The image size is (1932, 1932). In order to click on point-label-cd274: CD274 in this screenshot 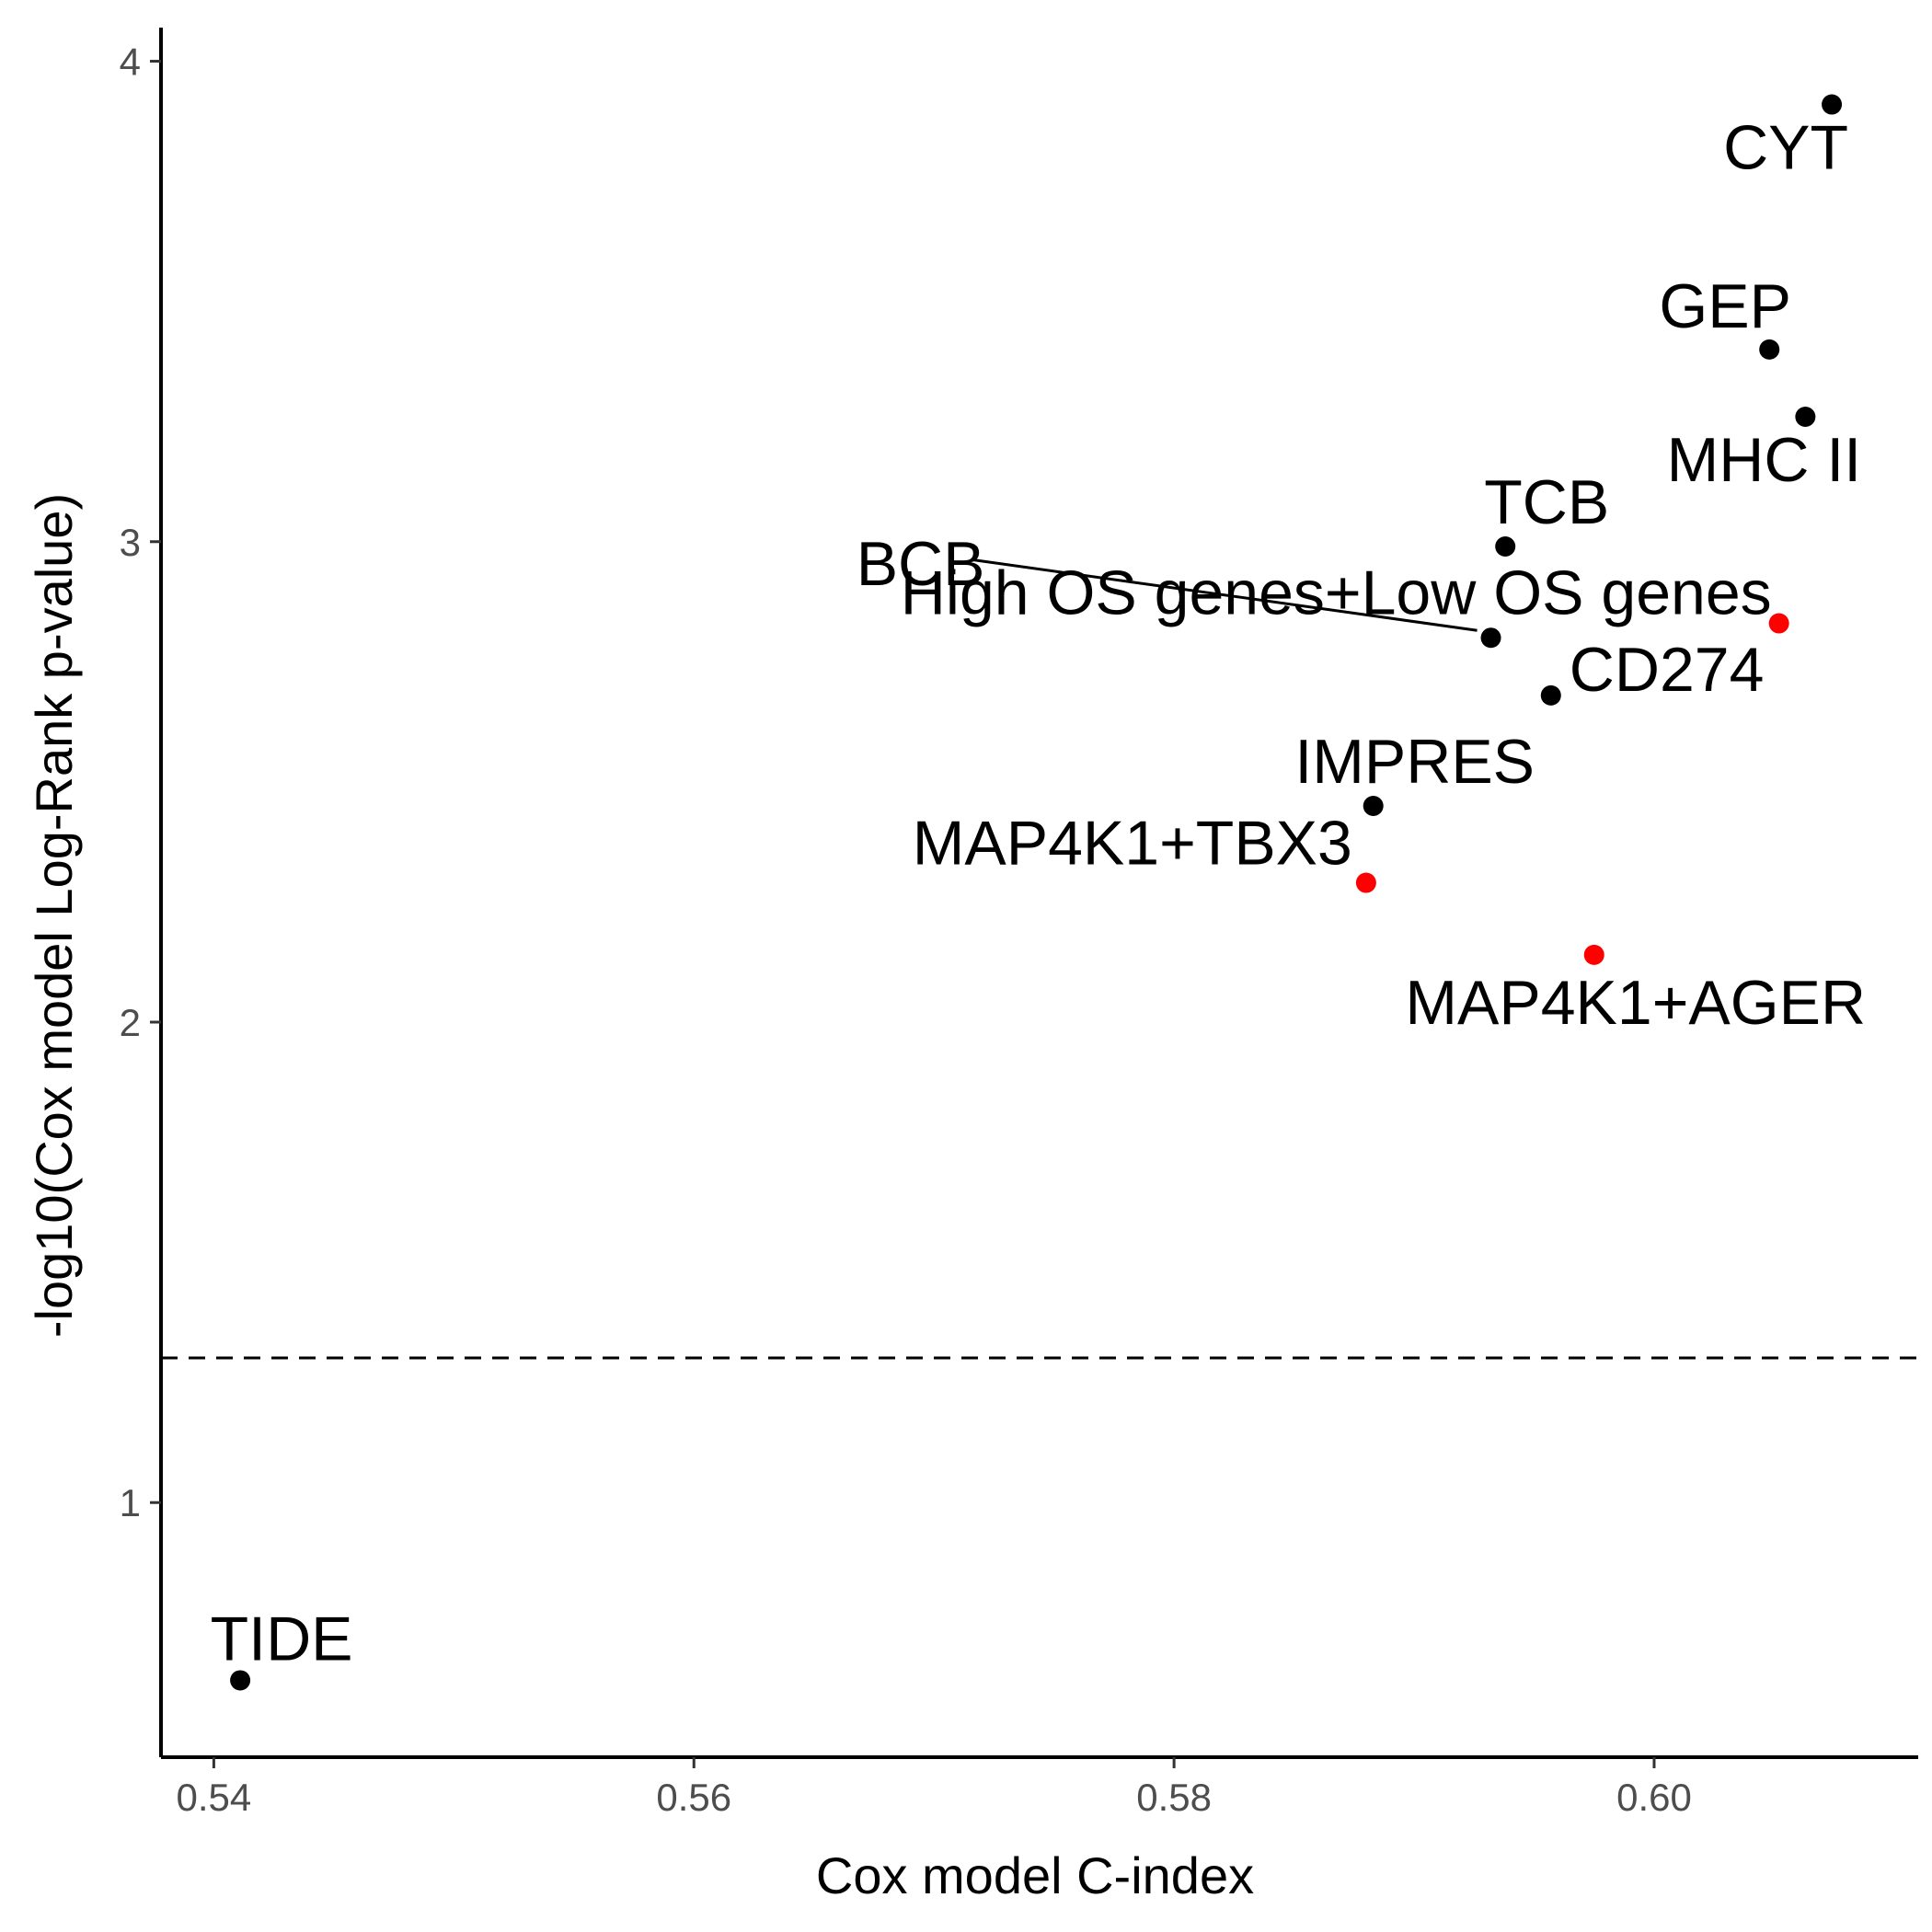, I will do `click(1667, 670)`.